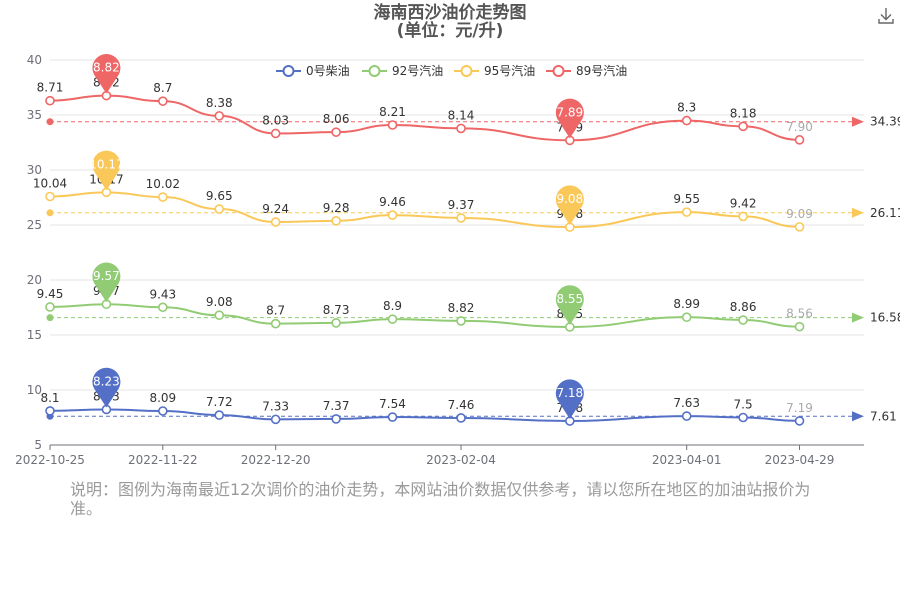 The height and width of the screenshot is (600, 900). What do you see at coordinates (743, 203) in the screenshot?
I see `data-label: 9.42` at bounding box center [743, 203].